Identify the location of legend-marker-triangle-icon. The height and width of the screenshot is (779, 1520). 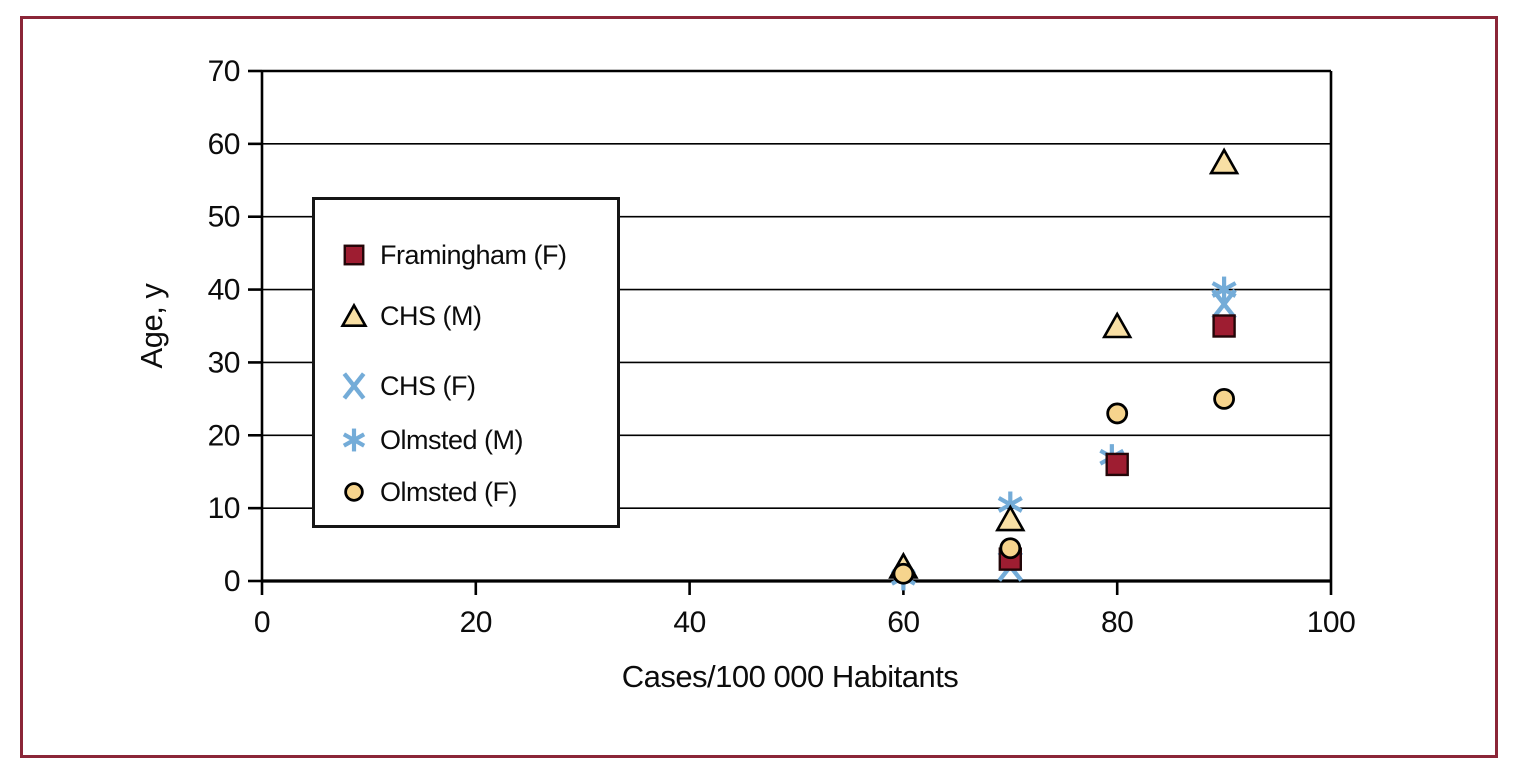
(354, 314).